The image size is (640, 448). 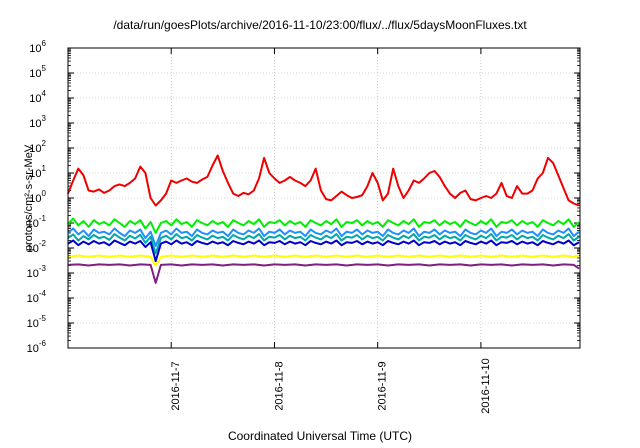 What do you see at coordinates (320, 436) in the screenshot?
I see `x-axis-label: Coordinated Universal Time (UTC)` at bounding box center [320, 436].